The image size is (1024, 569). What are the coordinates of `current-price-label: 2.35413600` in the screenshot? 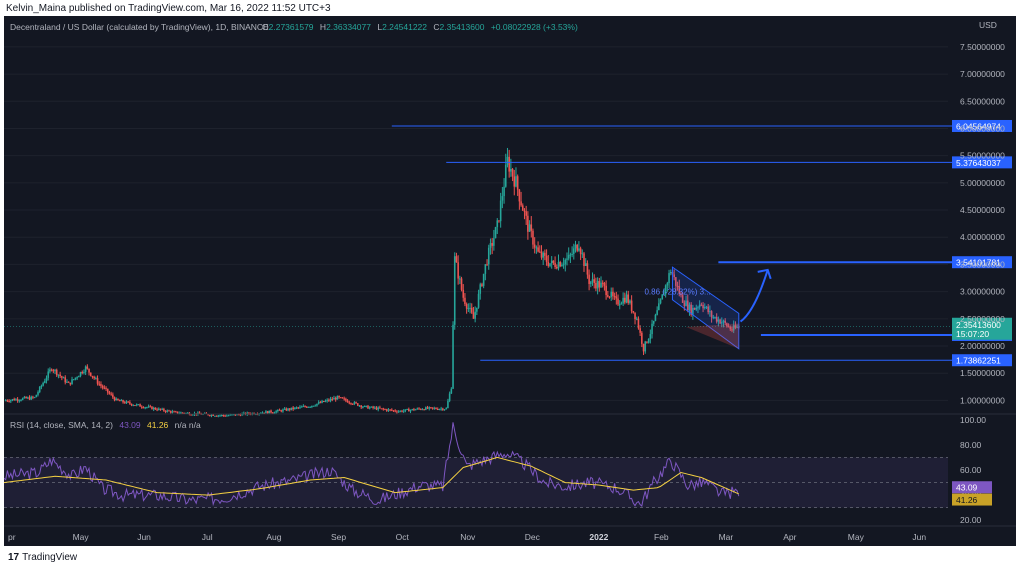 It's located at (978, 325).